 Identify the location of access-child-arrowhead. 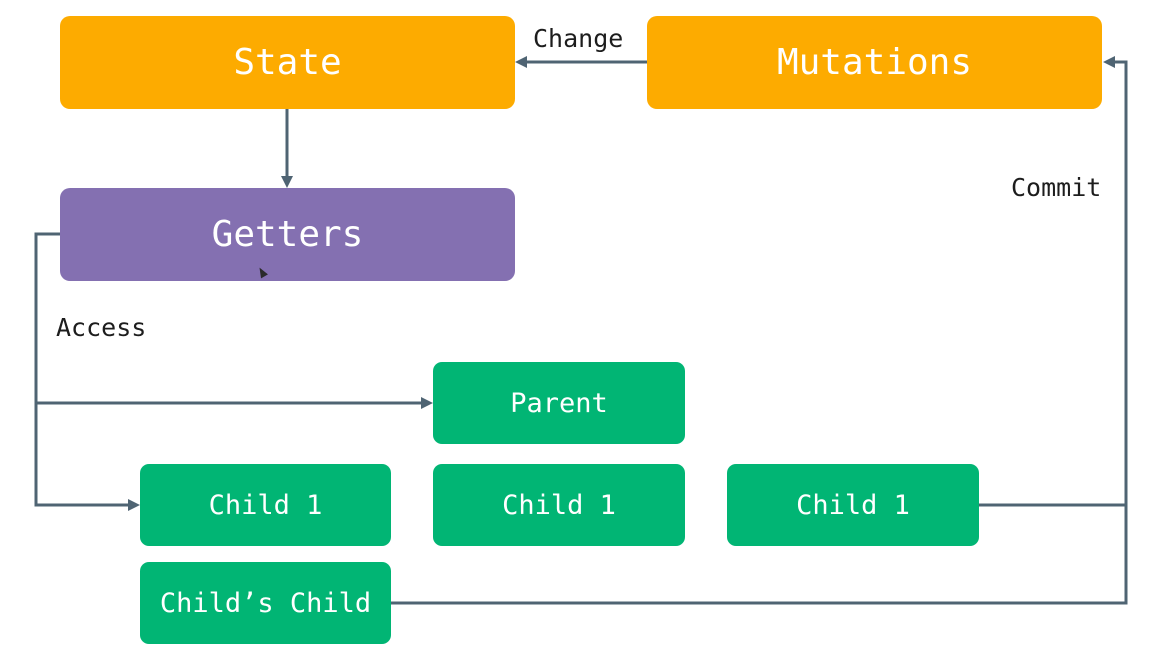
(134, 505).